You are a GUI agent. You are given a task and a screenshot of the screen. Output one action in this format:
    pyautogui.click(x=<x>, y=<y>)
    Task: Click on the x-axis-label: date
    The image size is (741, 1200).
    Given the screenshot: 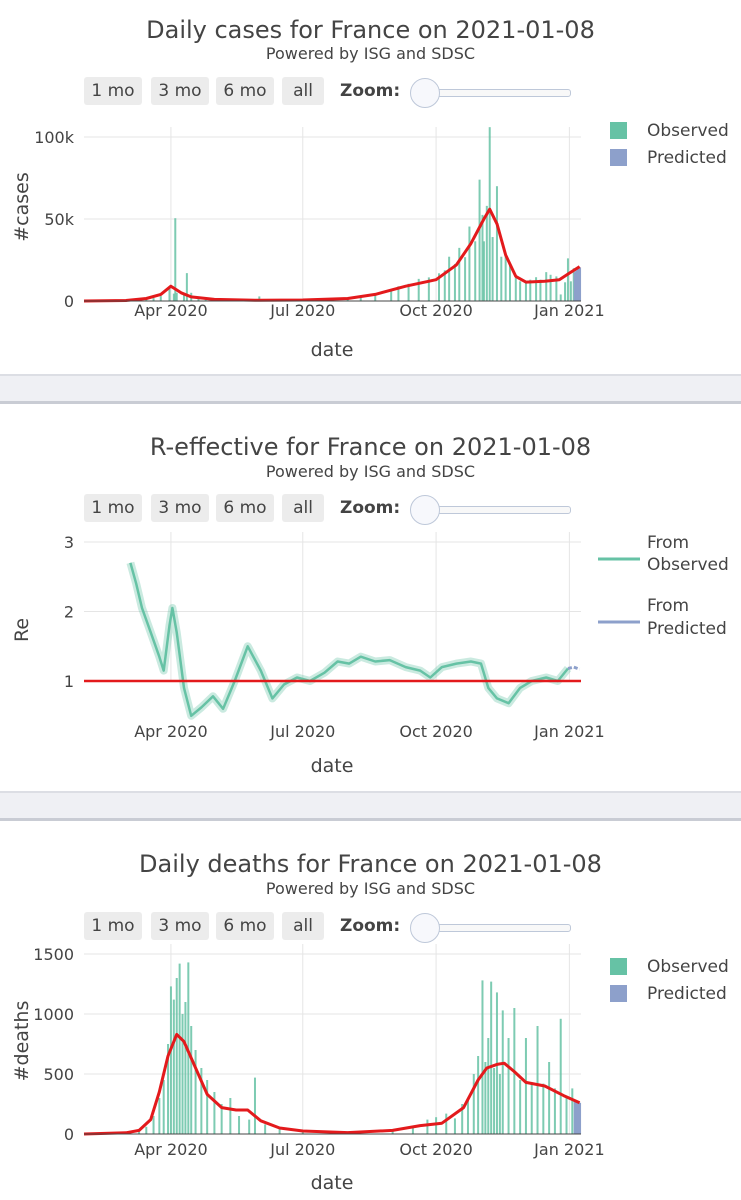 What is the action you would take?
    pyautogui.click(x=332, y=1183)
    